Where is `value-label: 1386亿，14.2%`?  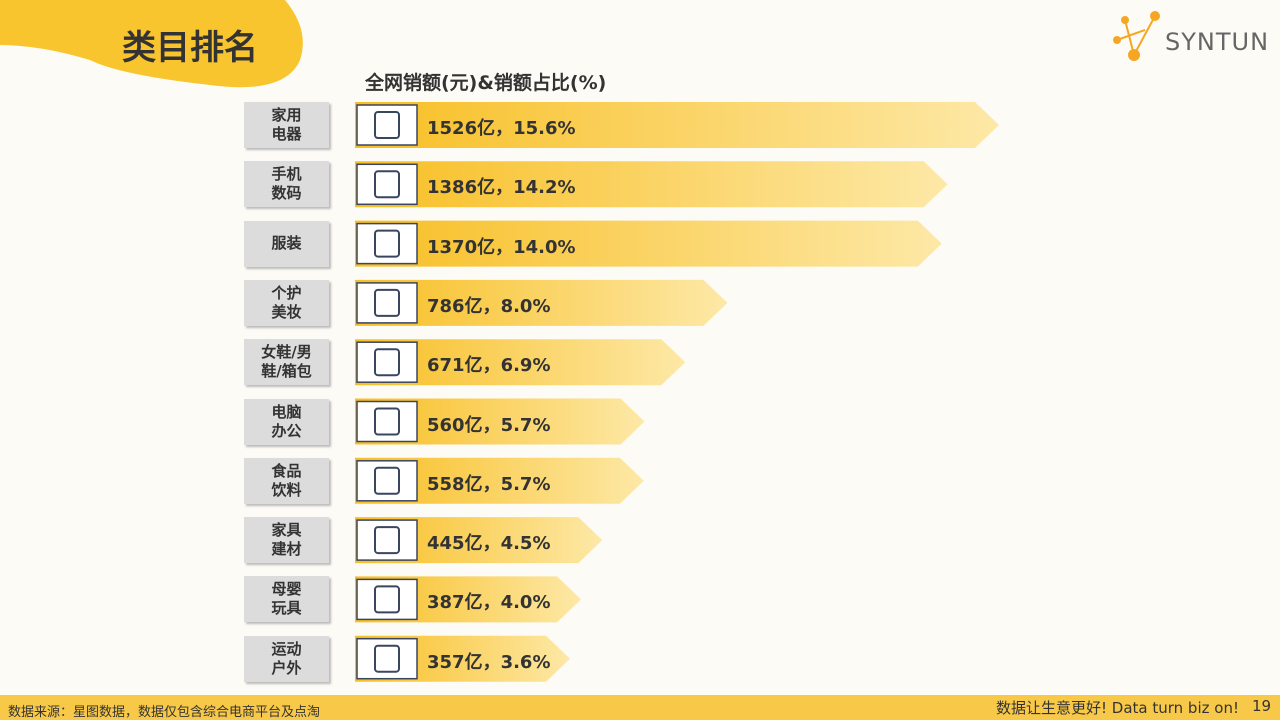
value-label: 1386亿，14.2% is located at coordinates (501, 188).